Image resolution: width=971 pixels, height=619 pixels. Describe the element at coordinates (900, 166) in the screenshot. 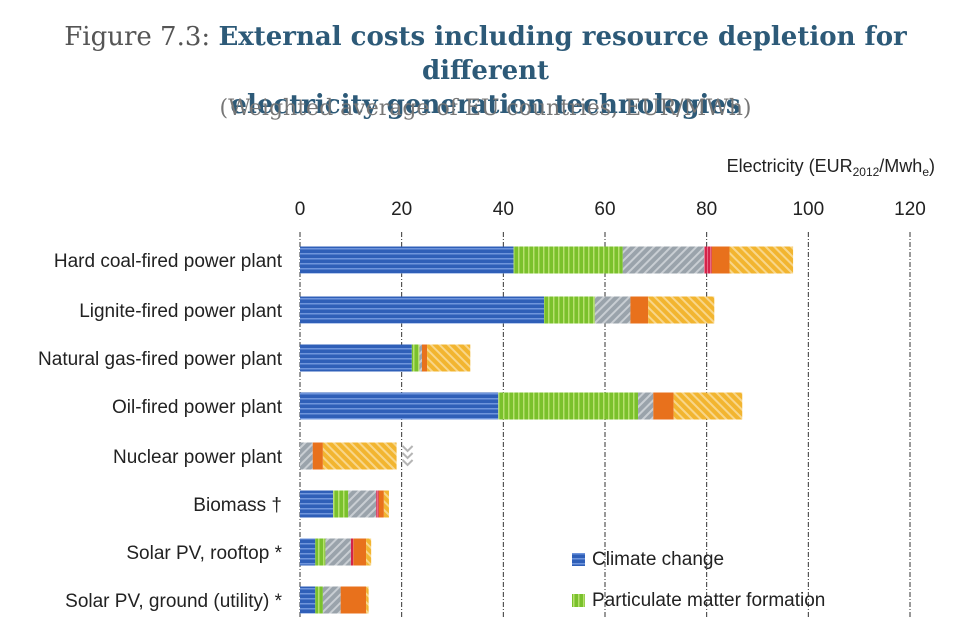

I see `unit-label-mid: /Mwh` at that location.